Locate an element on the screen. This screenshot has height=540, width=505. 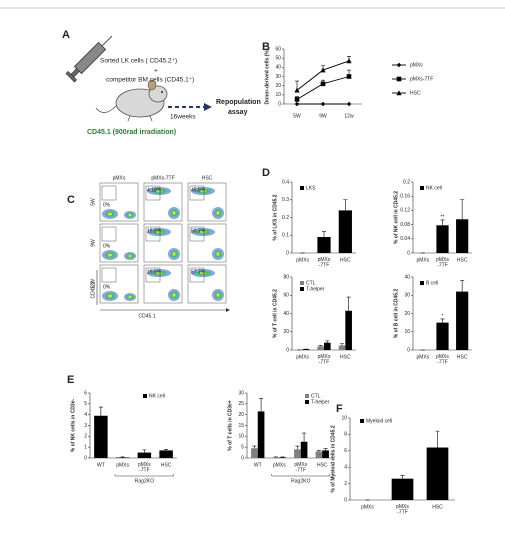
legend-marker is located at coordinates (399, 93).